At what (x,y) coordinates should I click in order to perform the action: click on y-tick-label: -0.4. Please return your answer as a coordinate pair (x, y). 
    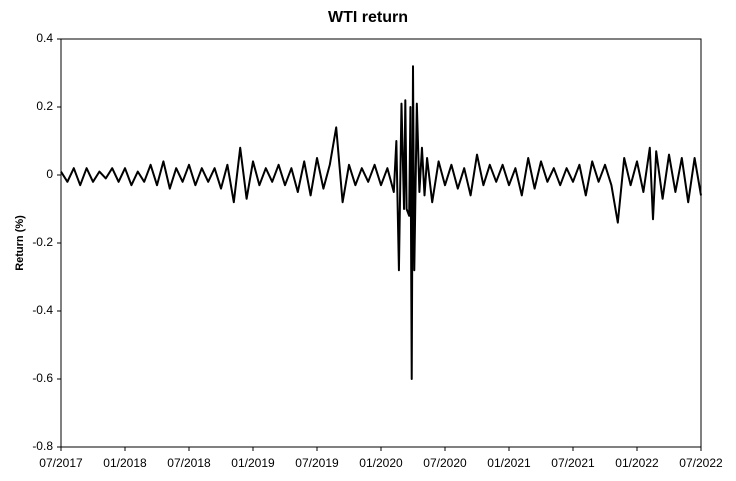
    Looking at the image, I should click on (42, 310).